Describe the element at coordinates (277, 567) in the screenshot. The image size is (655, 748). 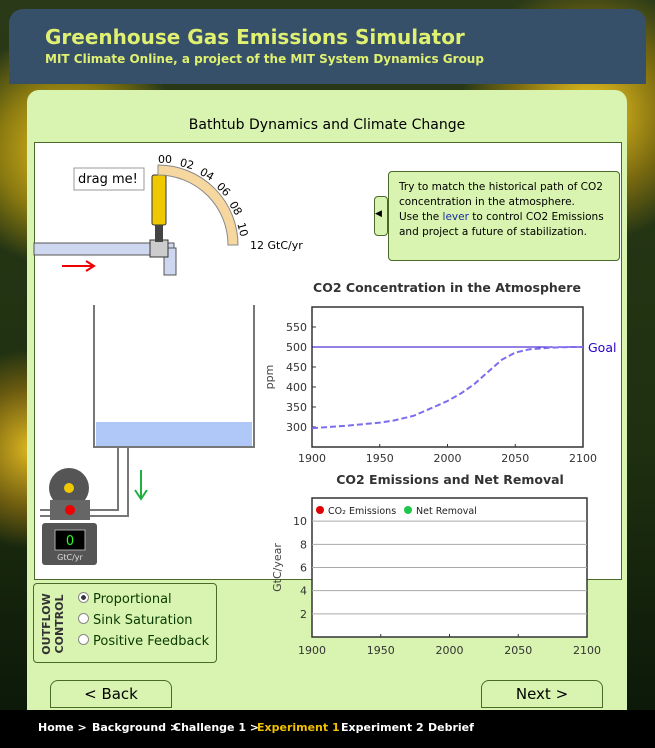
I see `y-axis-label: GtC/year` at that location.